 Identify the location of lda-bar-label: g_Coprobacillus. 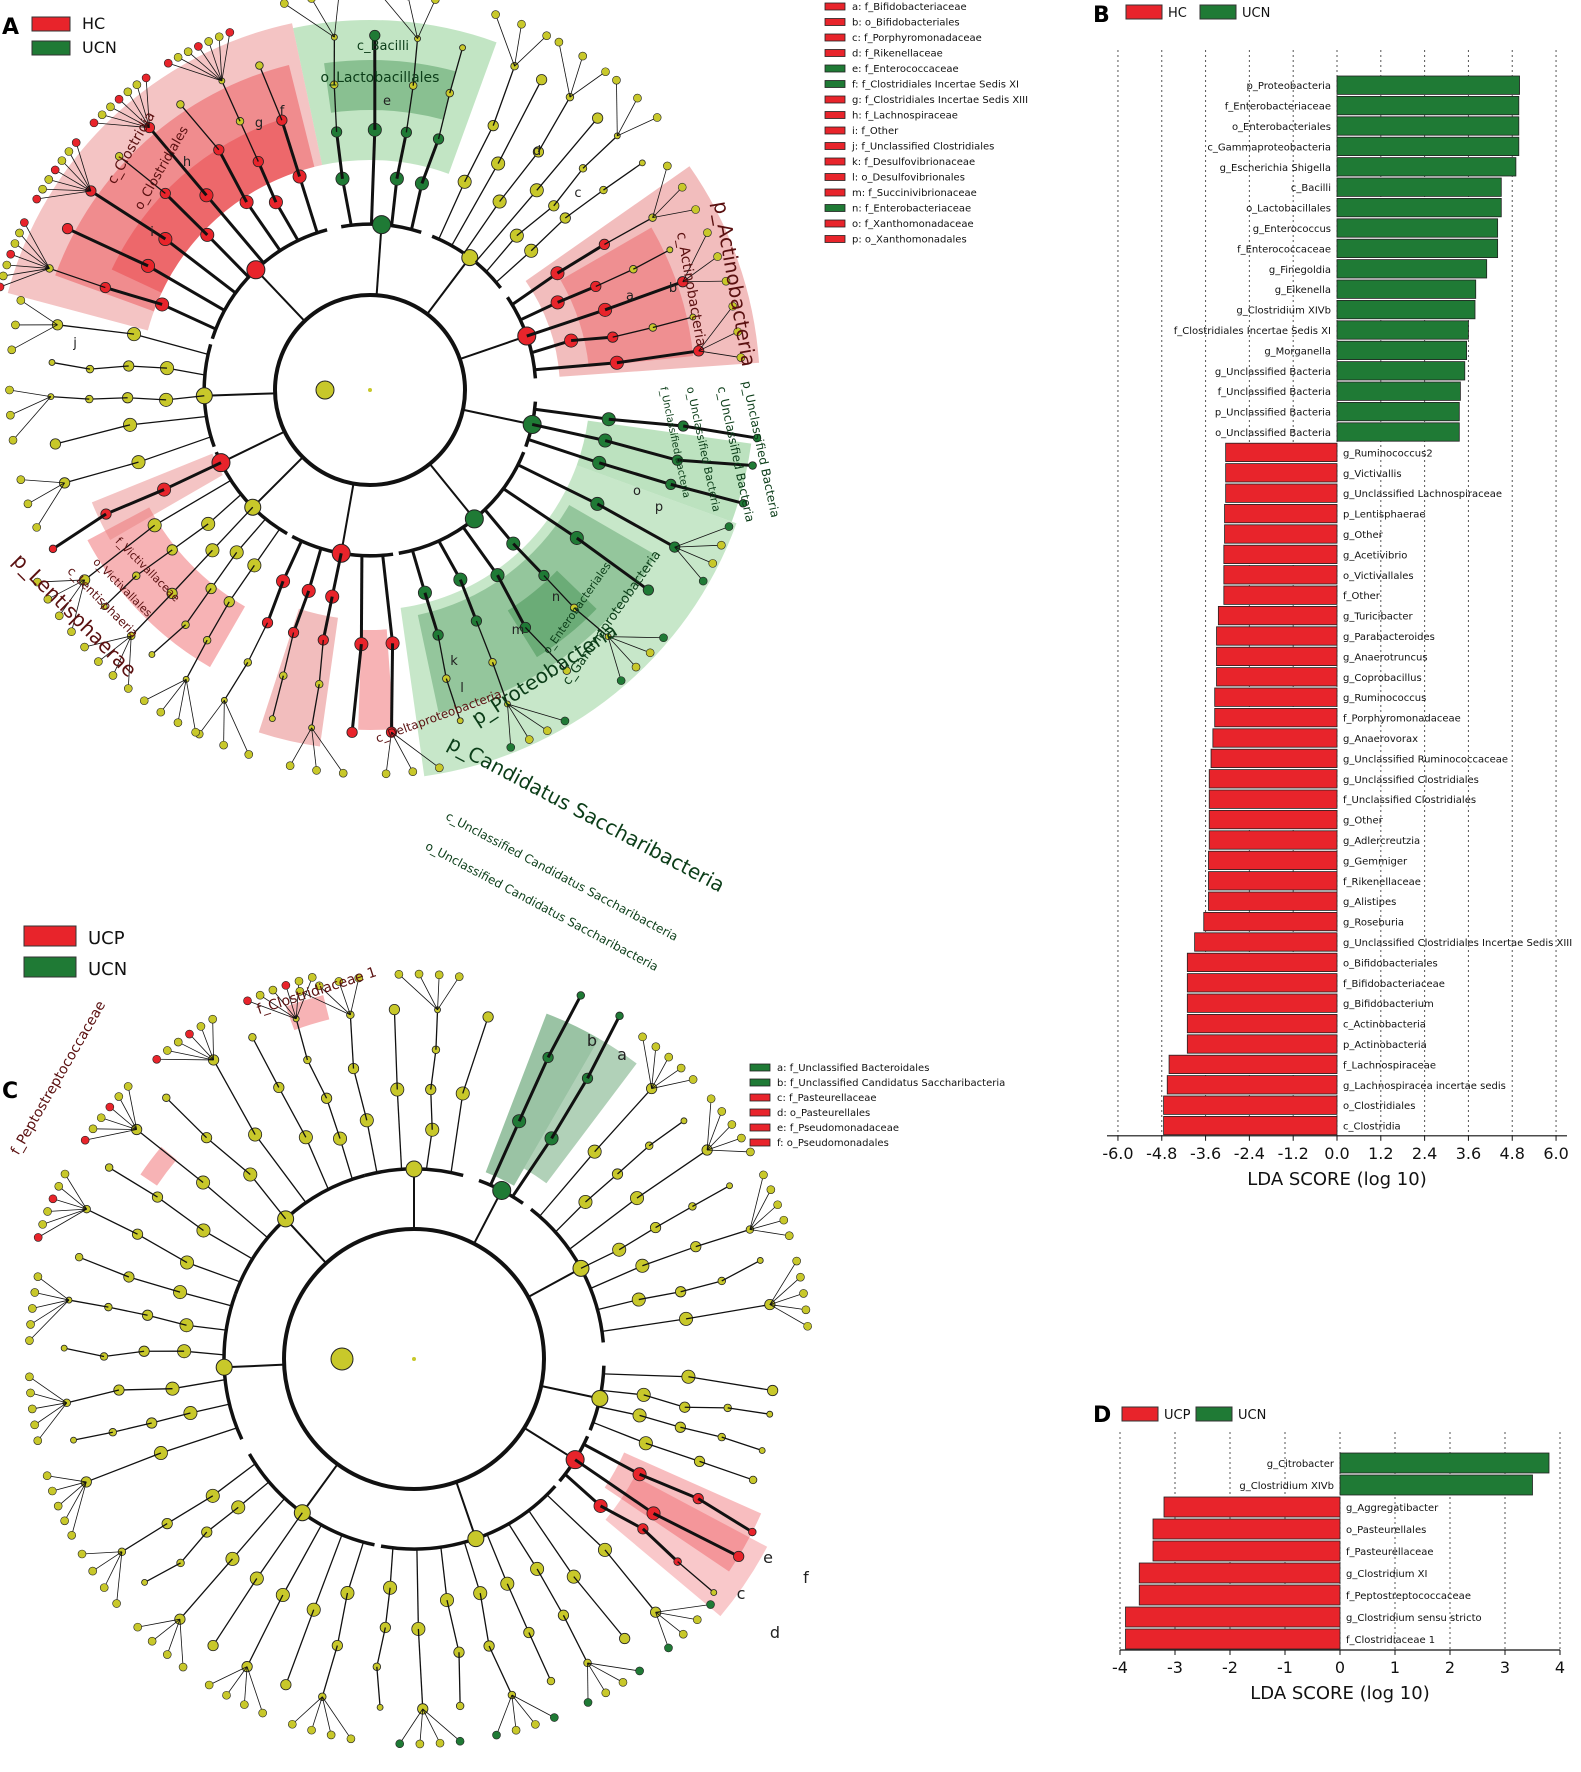
(1382, 678).